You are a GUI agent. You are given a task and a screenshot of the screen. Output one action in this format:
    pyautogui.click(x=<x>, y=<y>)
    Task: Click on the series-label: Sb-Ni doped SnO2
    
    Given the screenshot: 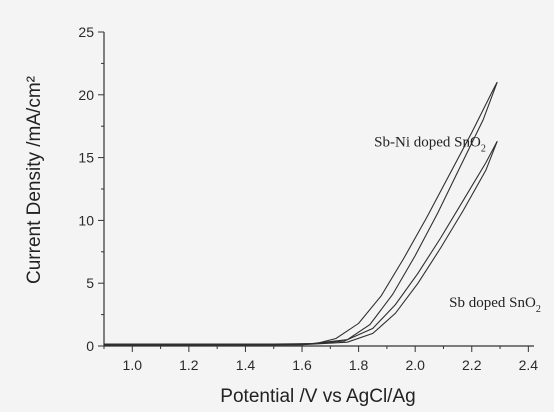 What is the action you would take?
    pyautogui.click(x=430, y=144)
    